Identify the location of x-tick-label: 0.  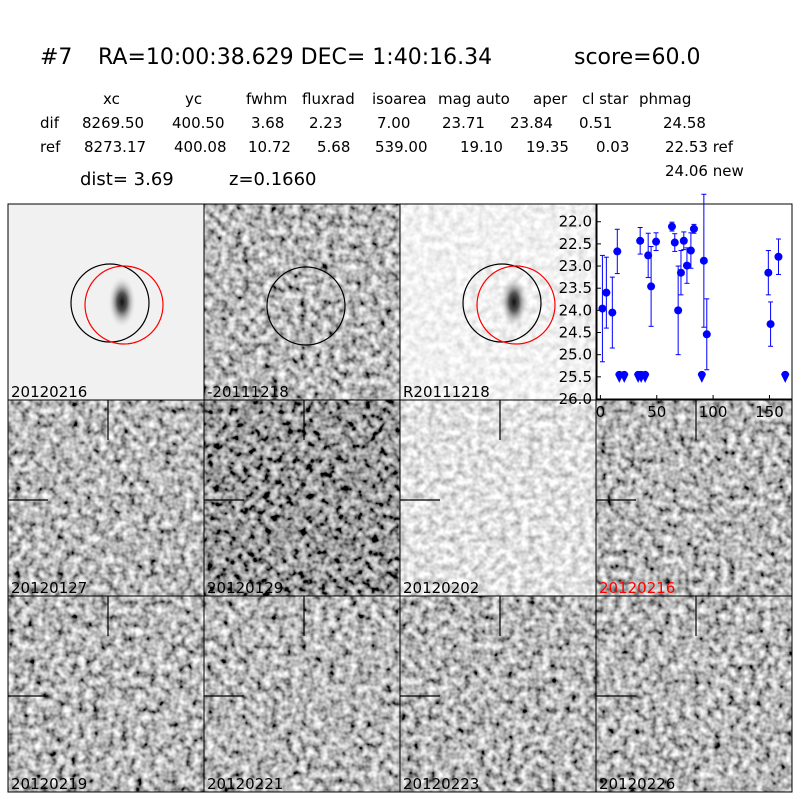
(601, 412).